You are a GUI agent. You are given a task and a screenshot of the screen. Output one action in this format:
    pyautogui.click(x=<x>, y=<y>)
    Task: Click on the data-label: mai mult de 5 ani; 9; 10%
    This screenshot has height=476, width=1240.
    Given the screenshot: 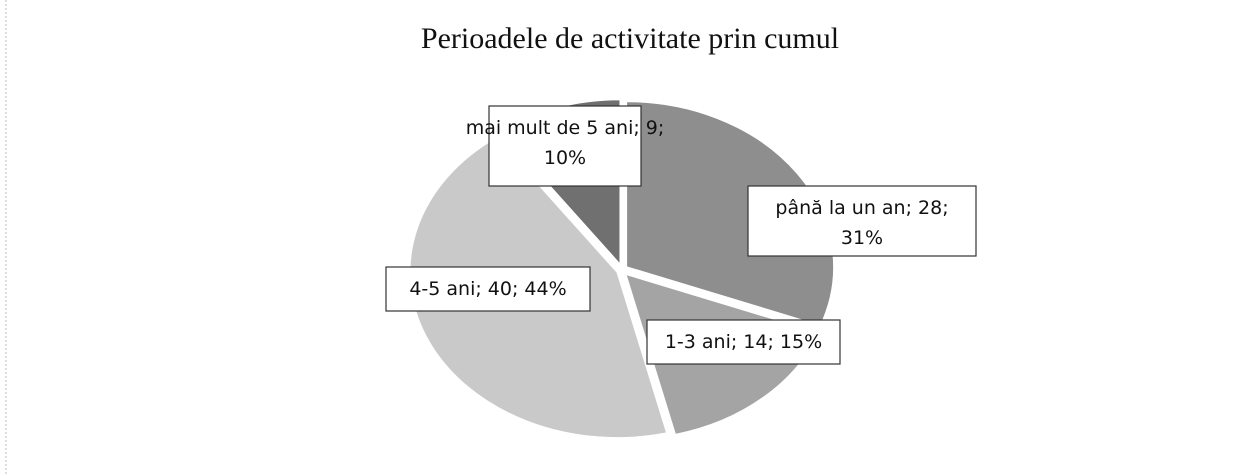 What is the action you would take?
    pyautogui.click(x=565, y=143)
    